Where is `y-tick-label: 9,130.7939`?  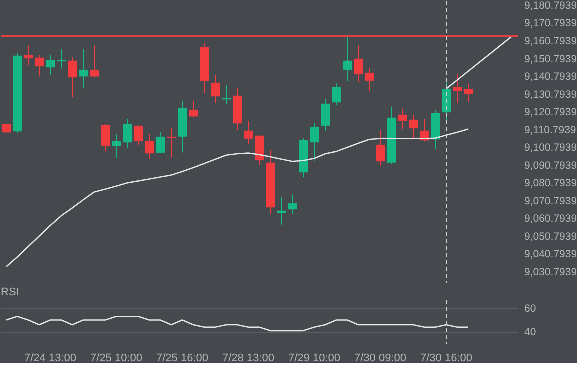
y-tick-label: 9,130.7939 is located at coordinates (551, 94).